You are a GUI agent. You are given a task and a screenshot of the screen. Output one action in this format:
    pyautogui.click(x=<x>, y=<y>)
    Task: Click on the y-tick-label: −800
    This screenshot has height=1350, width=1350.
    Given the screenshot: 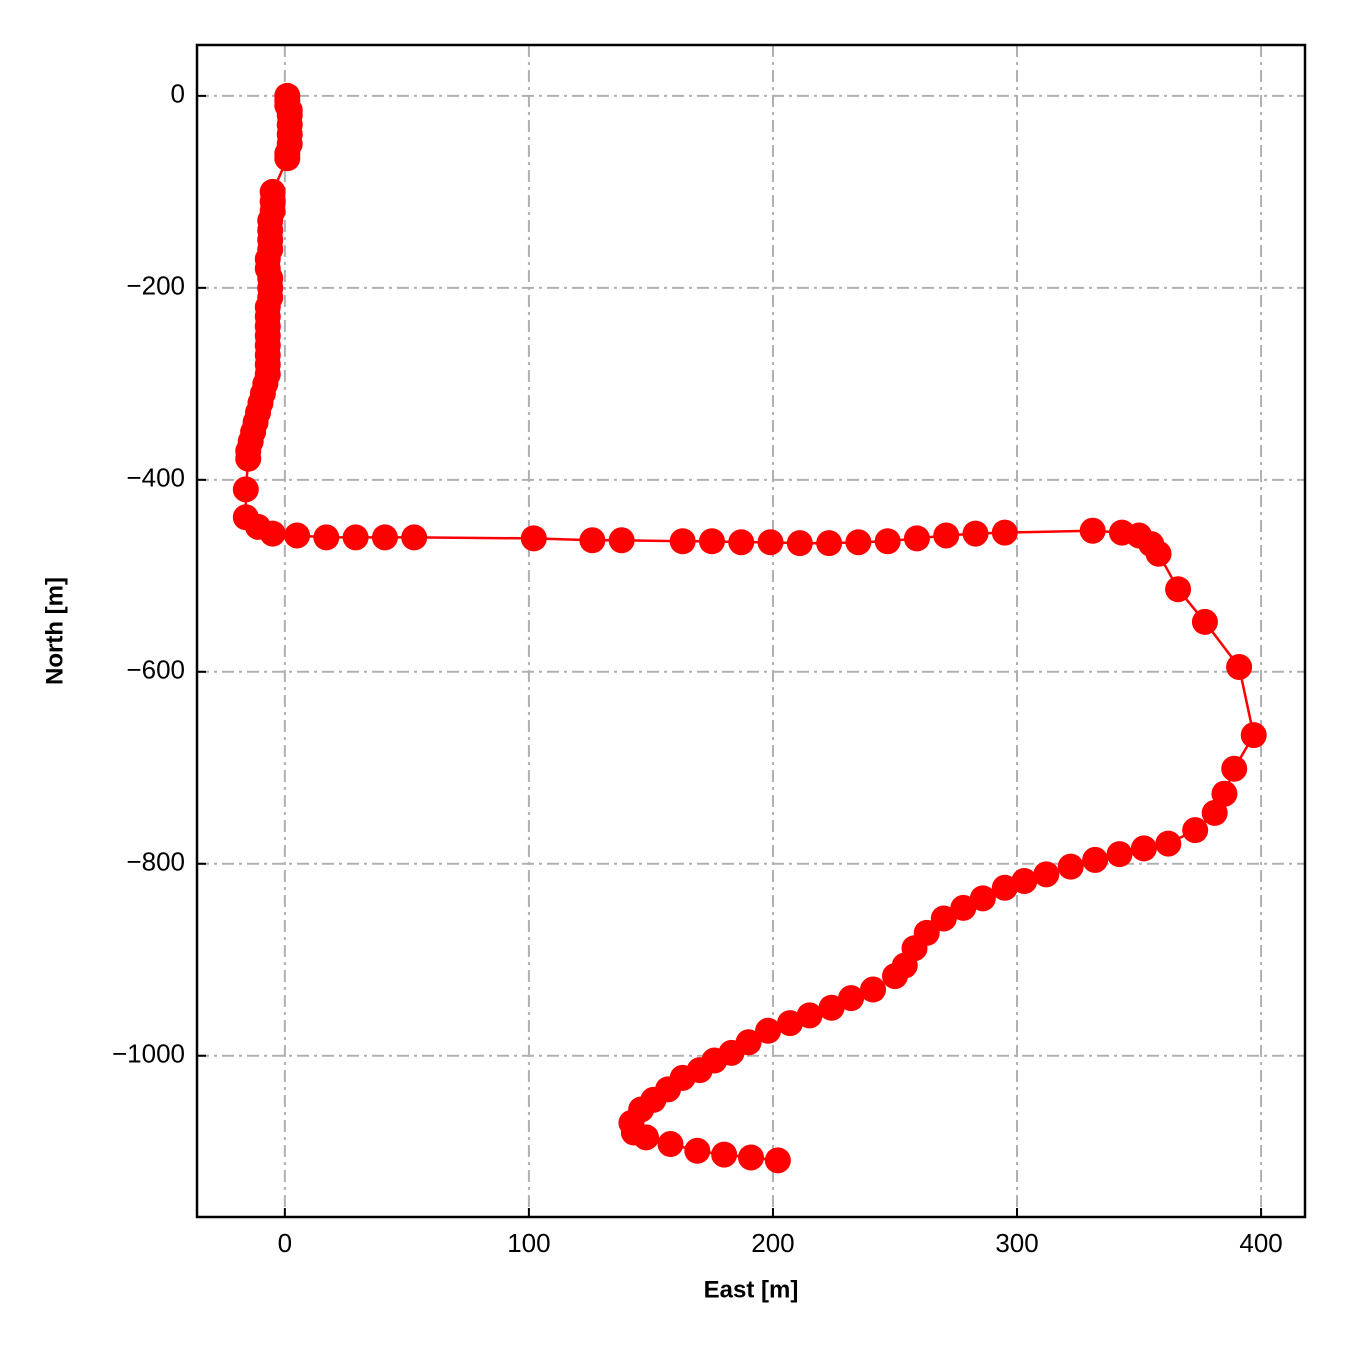 What is the action you would take?
    pyautogui.click(x=155, y=862)
    